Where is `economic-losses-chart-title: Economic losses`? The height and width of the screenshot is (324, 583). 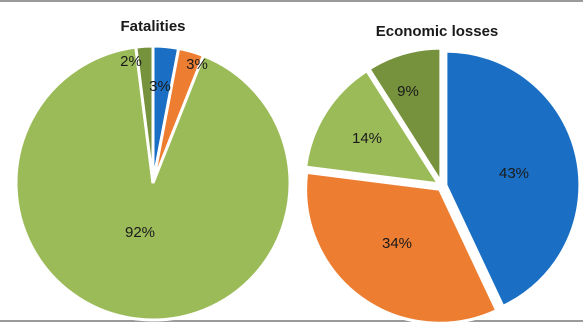
economic-losses-chart-title: Economic losses is located at coordinates (437, 31).